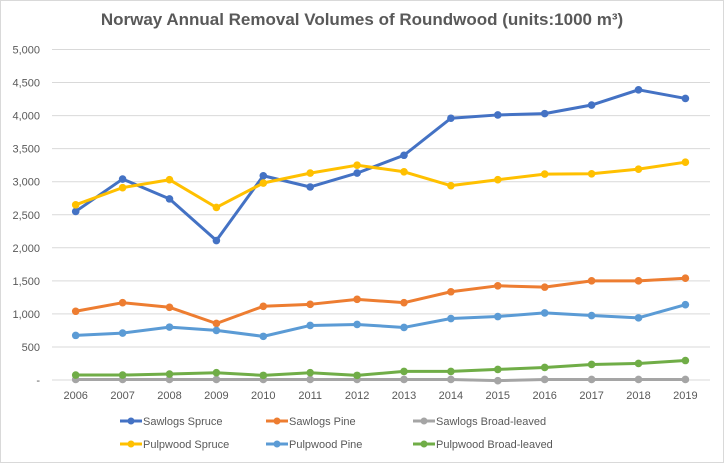 This screenshot has width=724, height=476. Describe the element at coordinates (311, 422) in the screenshot. I see `legend-item: Sawlogs Pine` at that location.